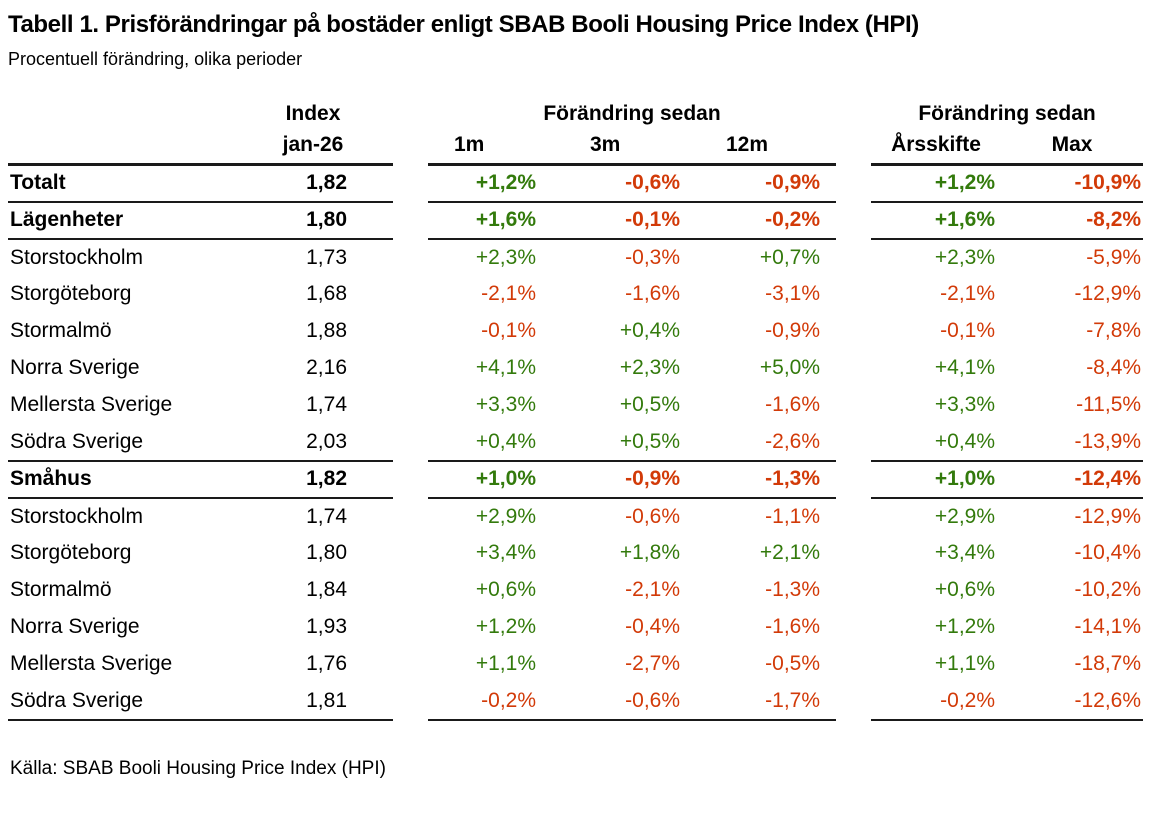 This screenshot has width=1150, height=822. What do you see at coordinates (652, 664) in the screenshot?
I see `change-3m-cell: -2,7%` at bounding box center [652, 664].